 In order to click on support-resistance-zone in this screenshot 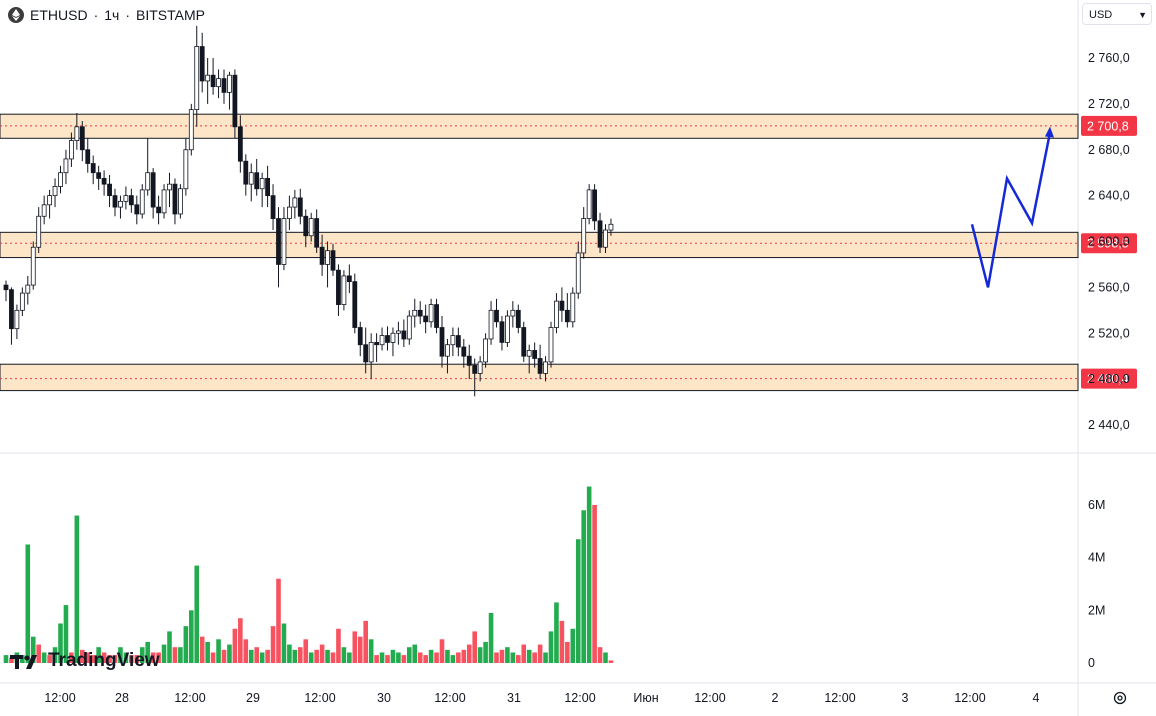, I will do `click(539, 126)`.